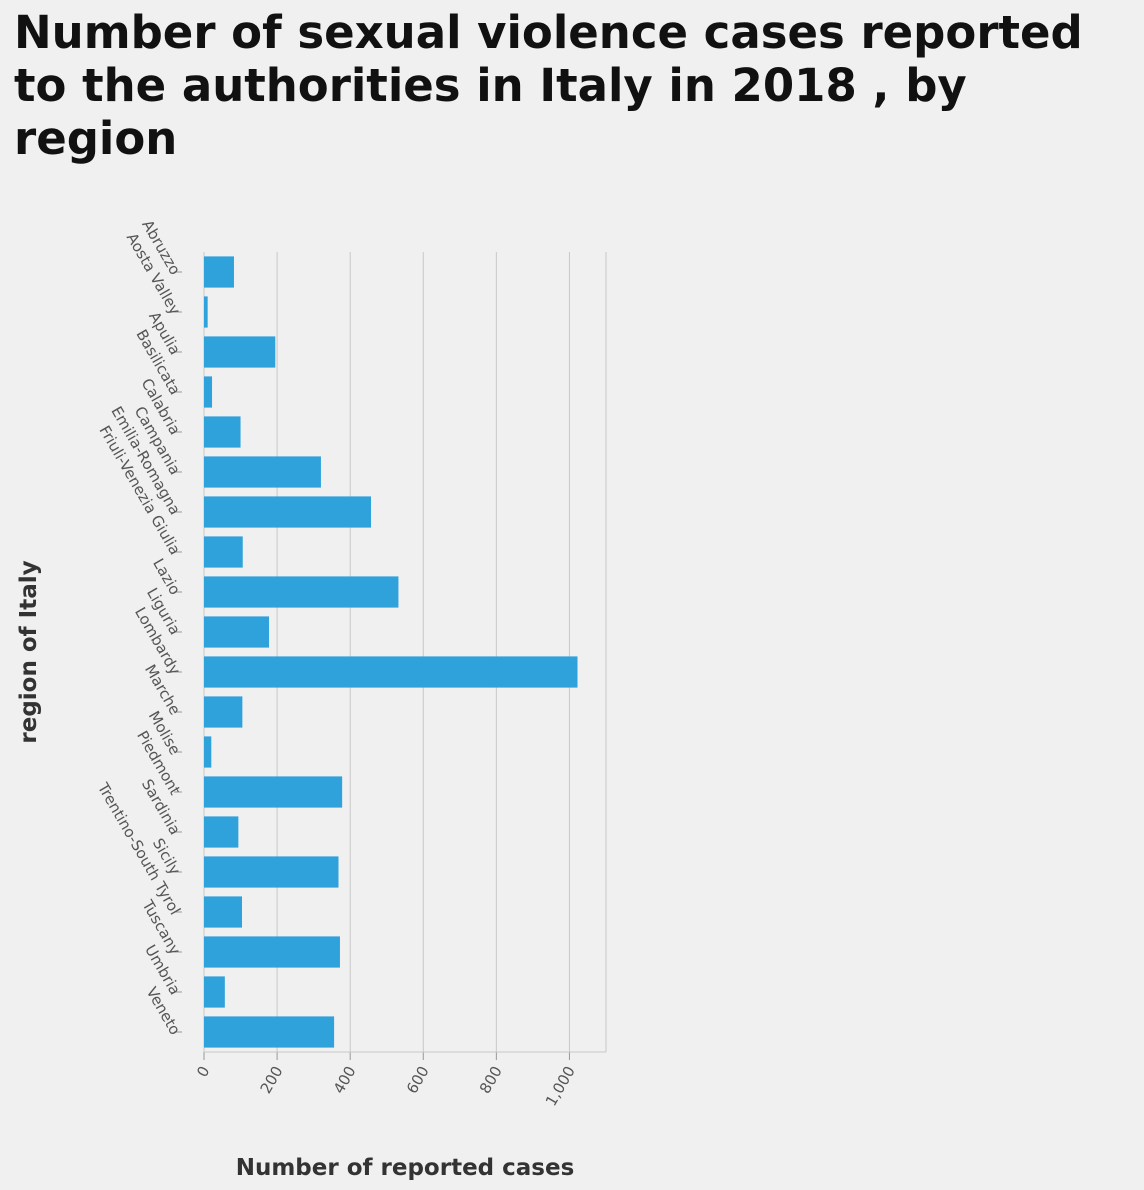  Describe the element at coordinates (418, 1080) in the screenshot. I see `x-tick-label: 600` at that location.